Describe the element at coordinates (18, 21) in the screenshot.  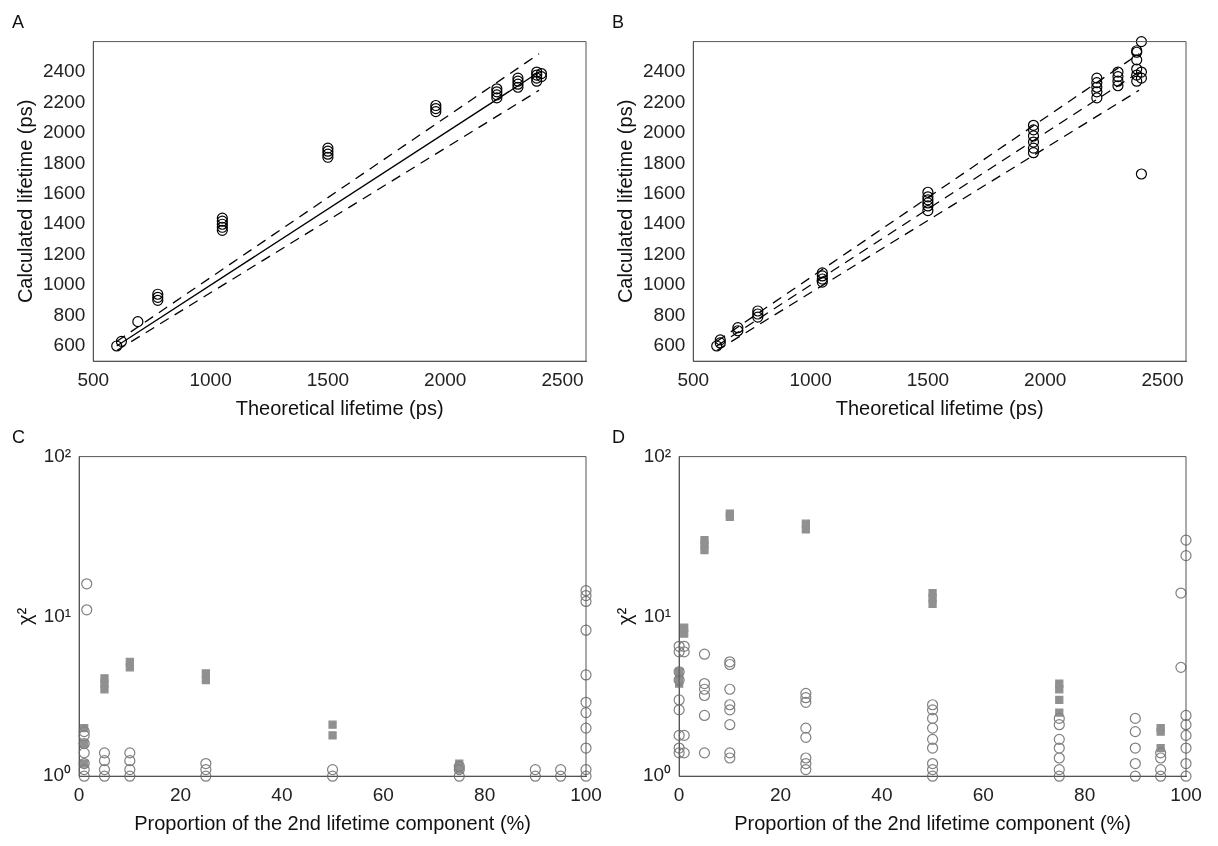
I see `chart-title: A` at that location.